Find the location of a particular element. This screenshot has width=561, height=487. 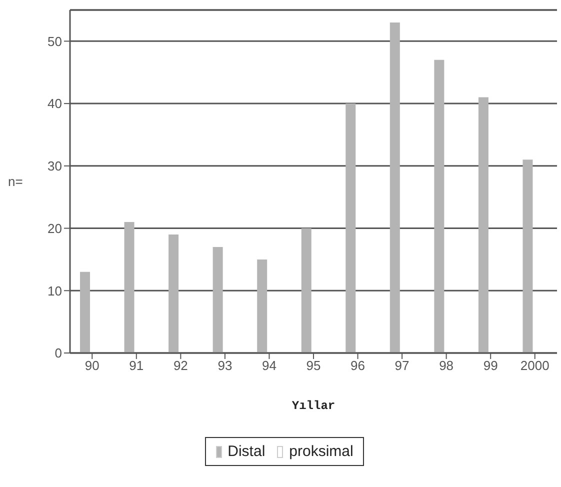

y-tick-label: 40 is located at coordinates (55, 104).